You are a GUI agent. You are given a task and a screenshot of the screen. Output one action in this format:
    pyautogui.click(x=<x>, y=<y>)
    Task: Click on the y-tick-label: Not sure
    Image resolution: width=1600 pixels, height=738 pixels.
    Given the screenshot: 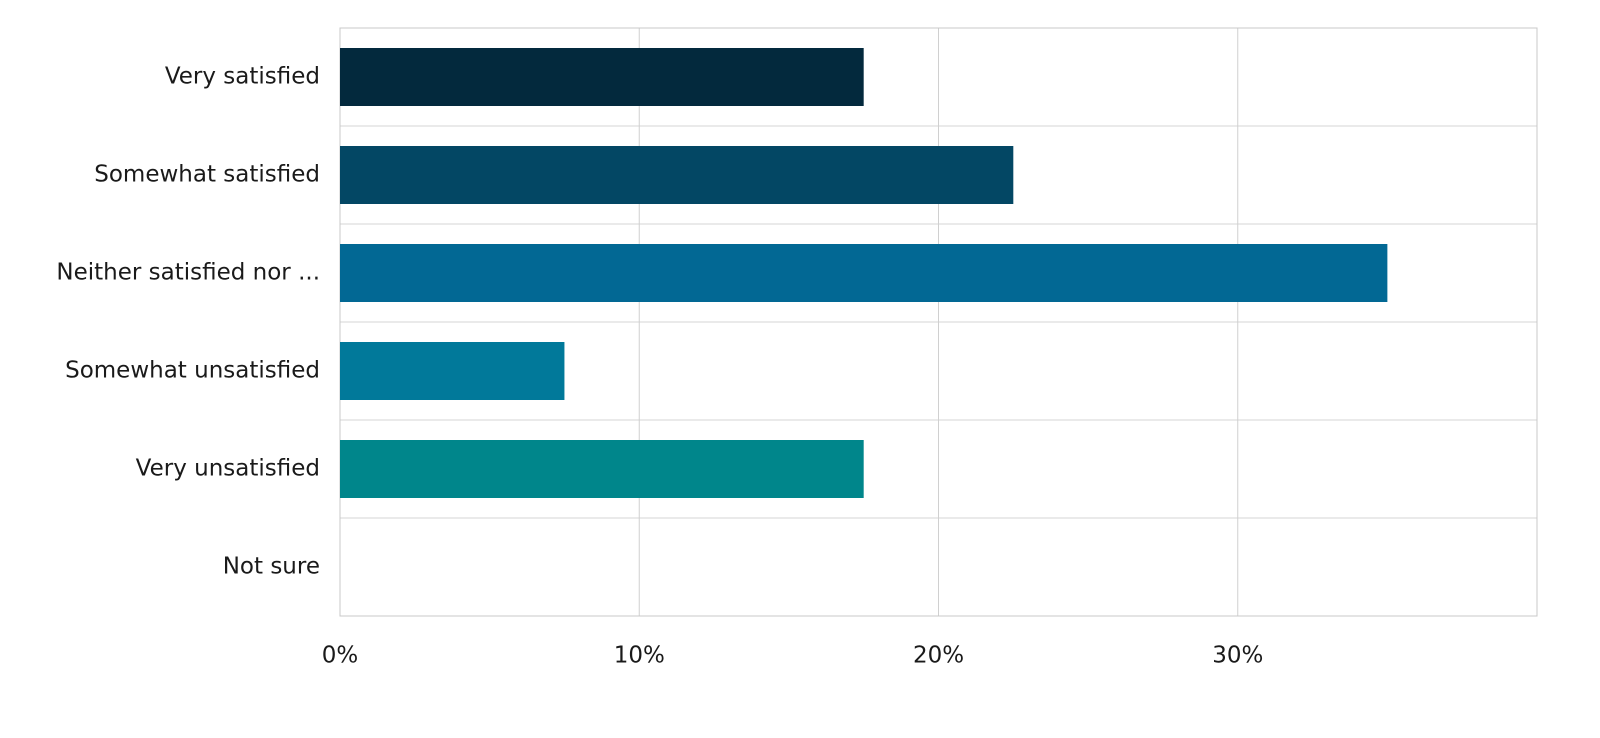 What is the action you would take?
    pyautogui.click(x=271, y=567)
    